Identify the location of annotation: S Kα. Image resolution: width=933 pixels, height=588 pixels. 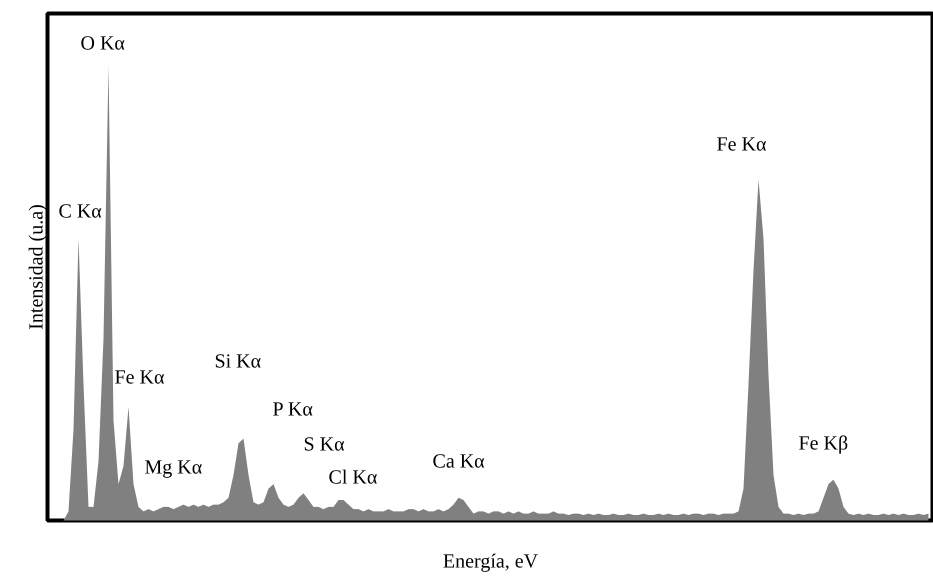
(325, 445).